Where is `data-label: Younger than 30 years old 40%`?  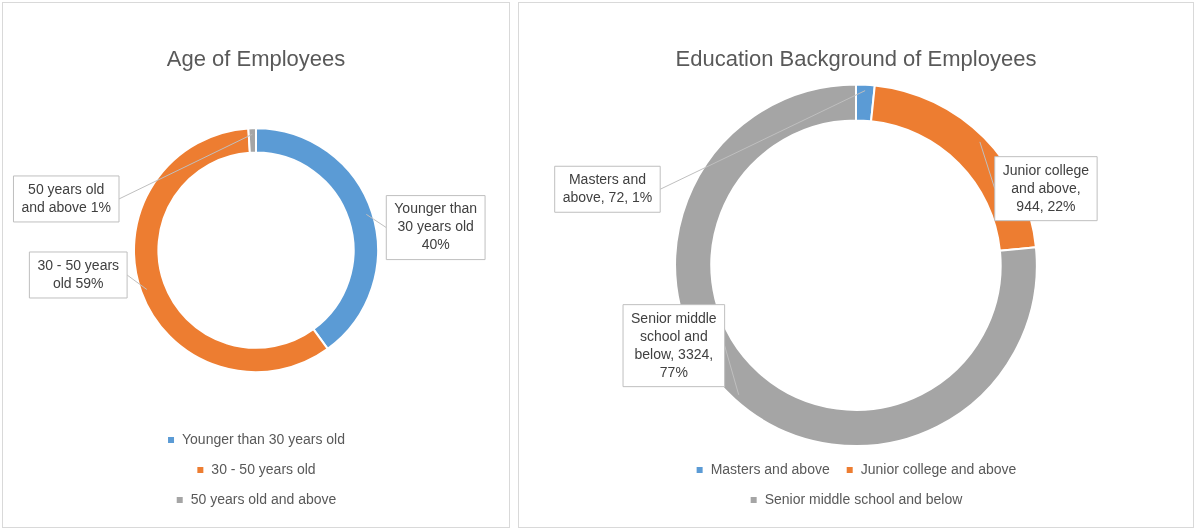
data-label: Younger than 30 years old 40% is located at coordinates (436, 226).